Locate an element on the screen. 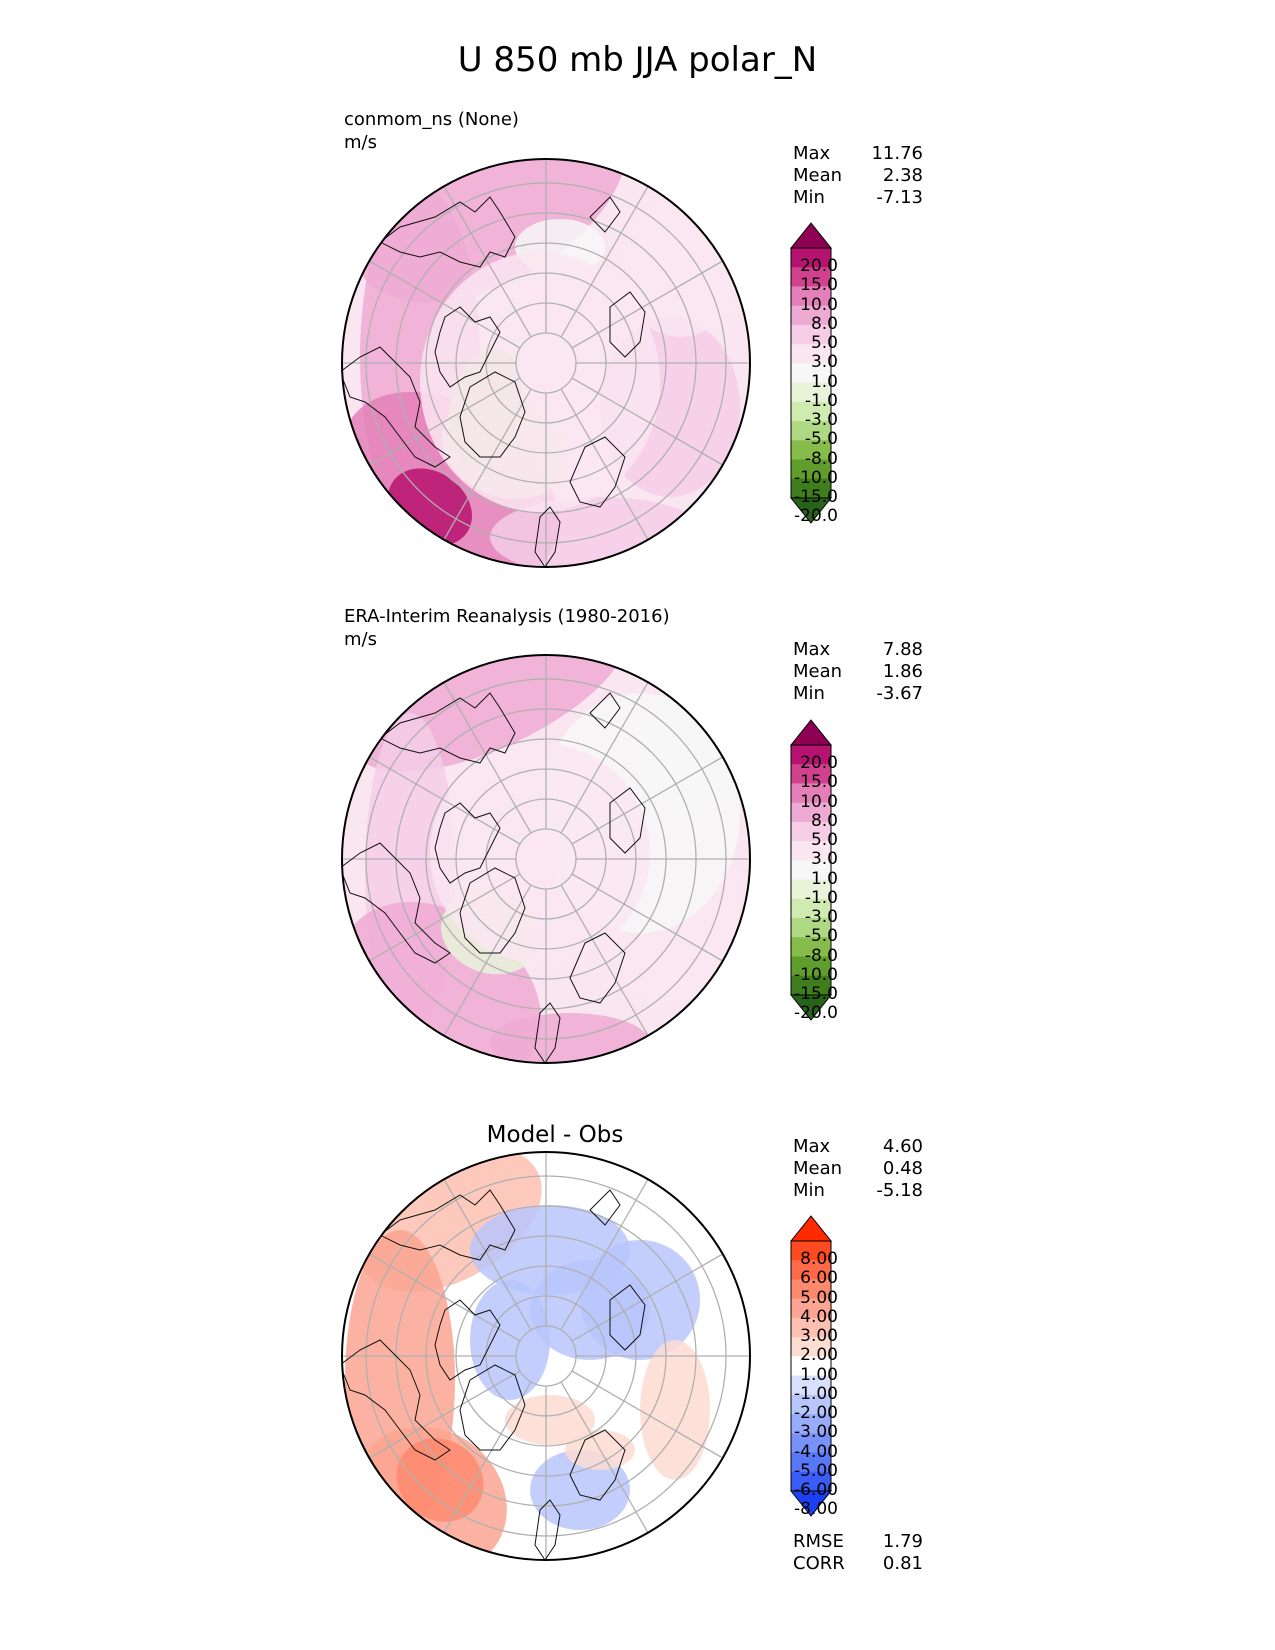 Image resolution: width=1275 pixels, height=1650 pixels. colorbar-tick-label: 1.00 is located at coordinates (819, 1374).